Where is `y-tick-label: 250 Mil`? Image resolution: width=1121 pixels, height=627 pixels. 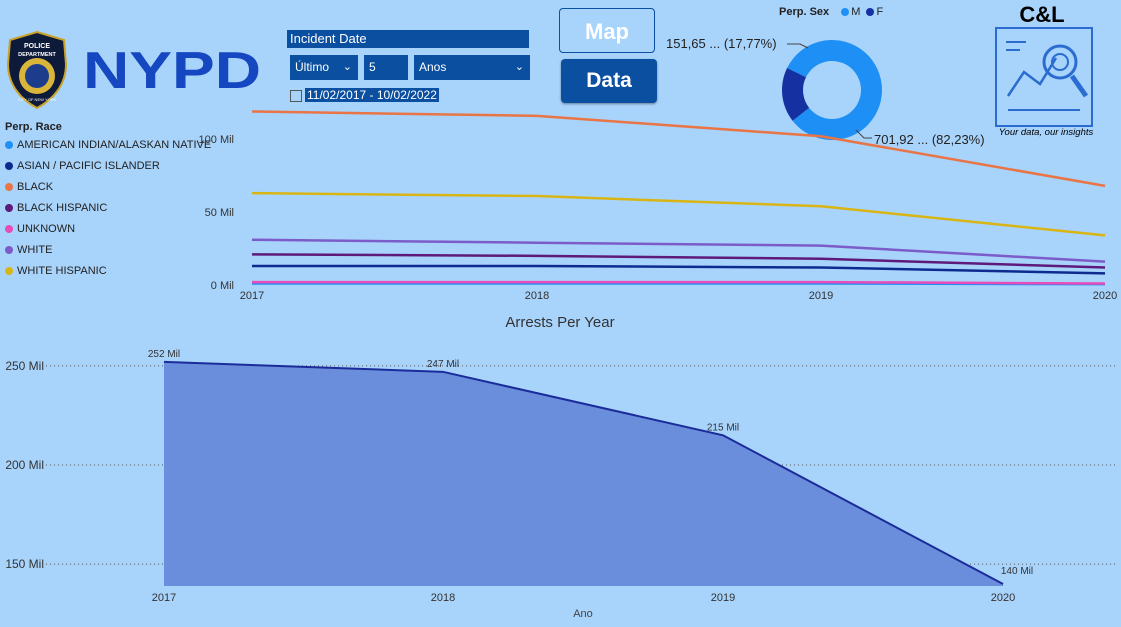 y-tick-label: 250 Mil is located at coordinates (24, 366).